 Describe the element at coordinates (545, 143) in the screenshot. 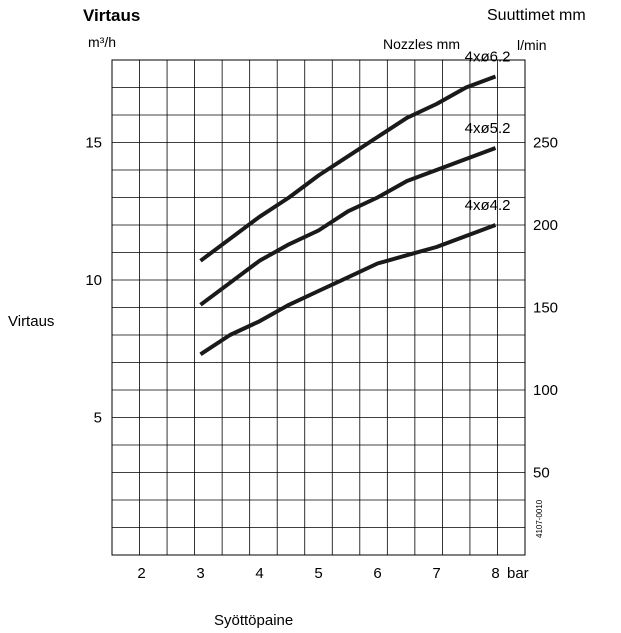

I see `right-y-tick-label: 250` at that location.